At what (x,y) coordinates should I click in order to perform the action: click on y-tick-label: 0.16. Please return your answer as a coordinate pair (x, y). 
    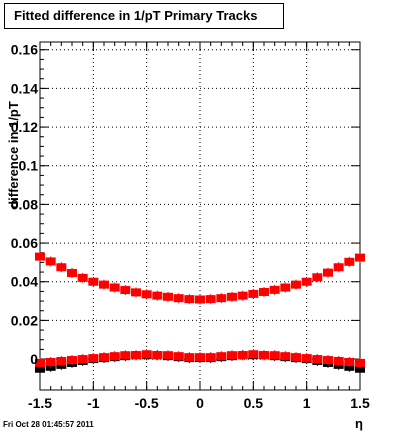
    Looking at the image, I should click on (24, 50).